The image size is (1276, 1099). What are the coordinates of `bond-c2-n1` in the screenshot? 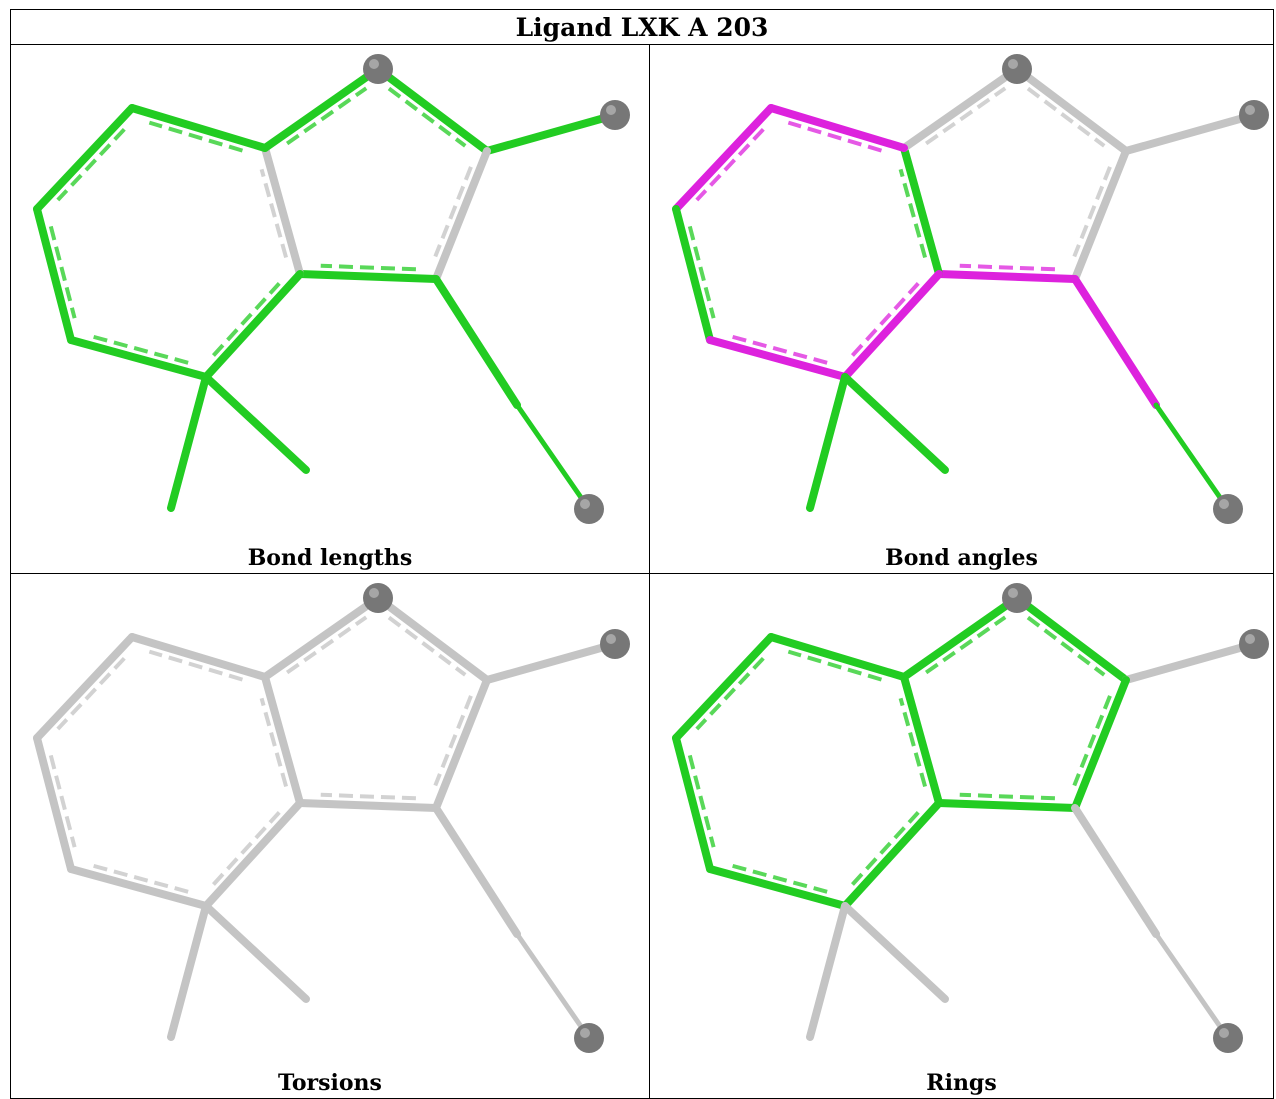 It's located at (476, 871).